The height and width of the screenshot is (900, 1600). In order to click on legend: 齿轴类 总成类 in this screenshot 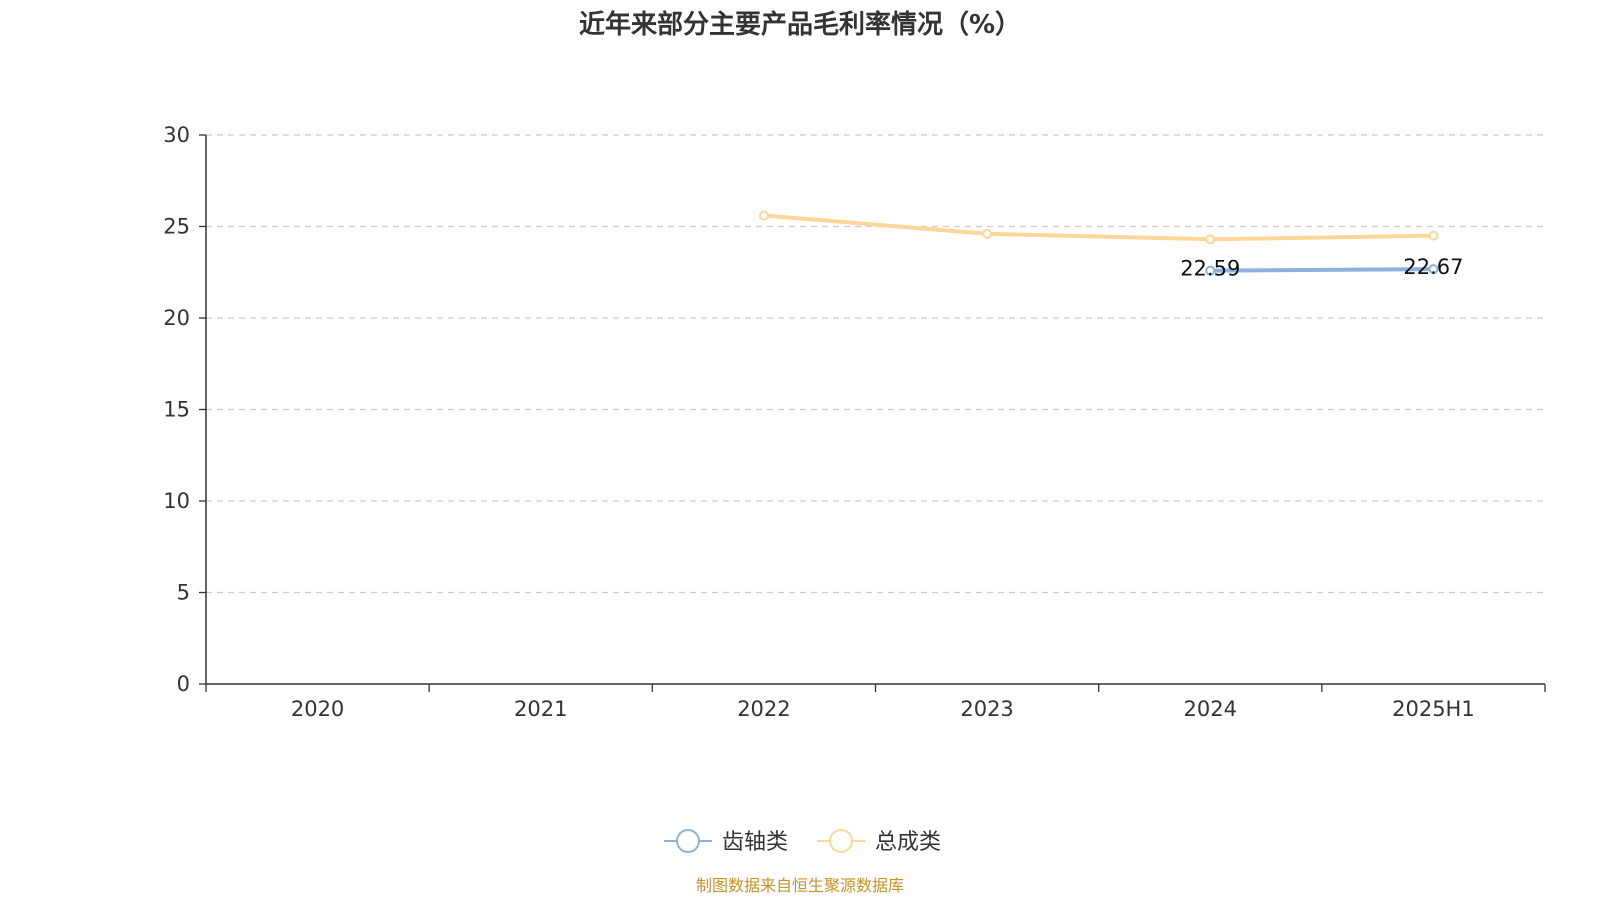, I will do `click(802, 842)`.